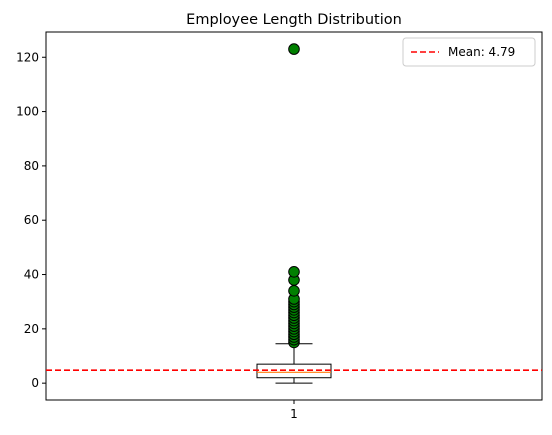 Image resolution: width=552 pixels, height=435 pixels. What do you see at coordinates (31, 166) in the screenshot?
I see `y-tick-label: 80` at bounding box center [31, 166].